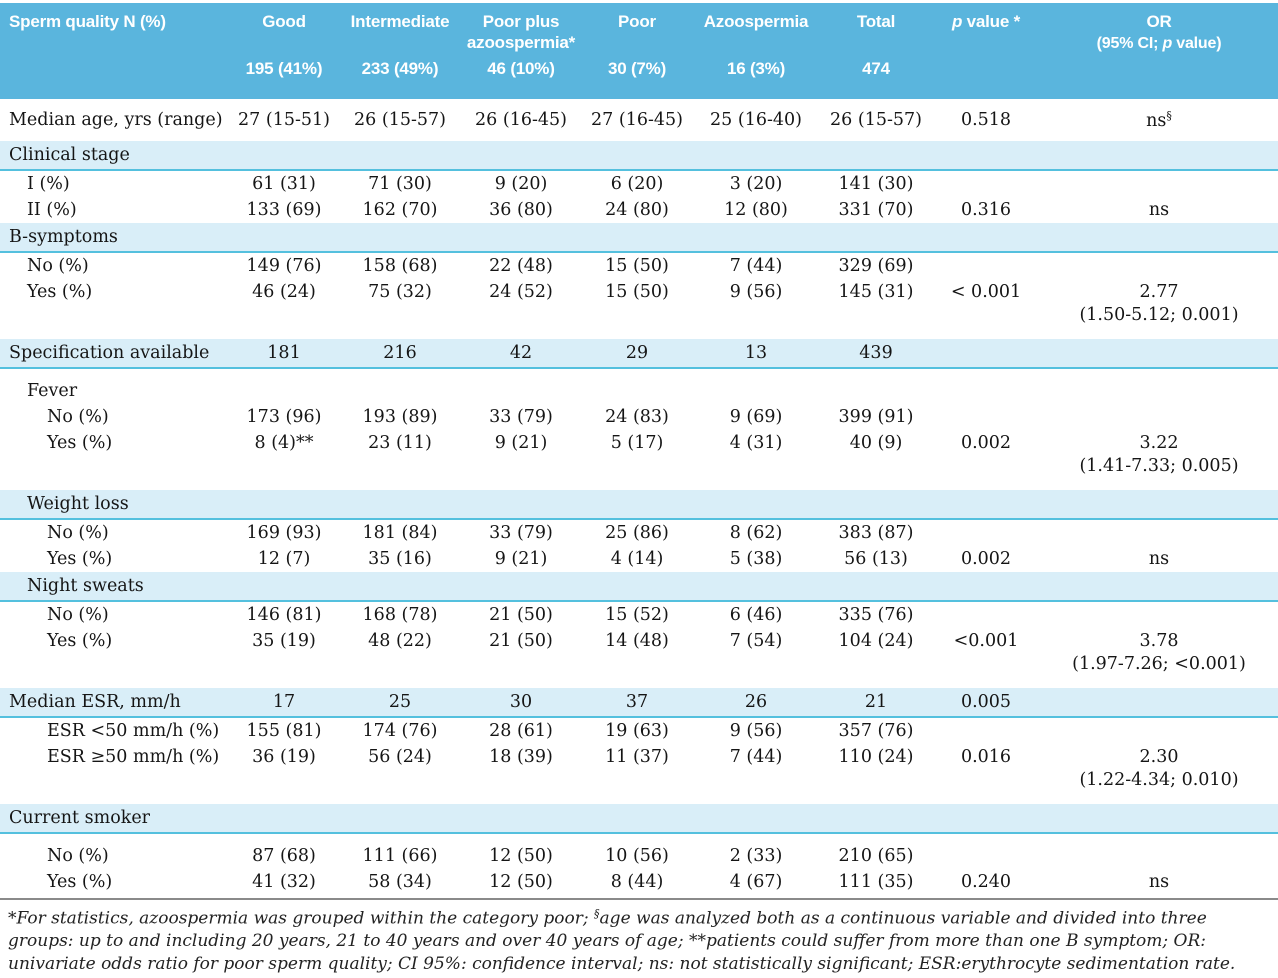  I want to click on value-cell: 56 (24), so click(400, 756).